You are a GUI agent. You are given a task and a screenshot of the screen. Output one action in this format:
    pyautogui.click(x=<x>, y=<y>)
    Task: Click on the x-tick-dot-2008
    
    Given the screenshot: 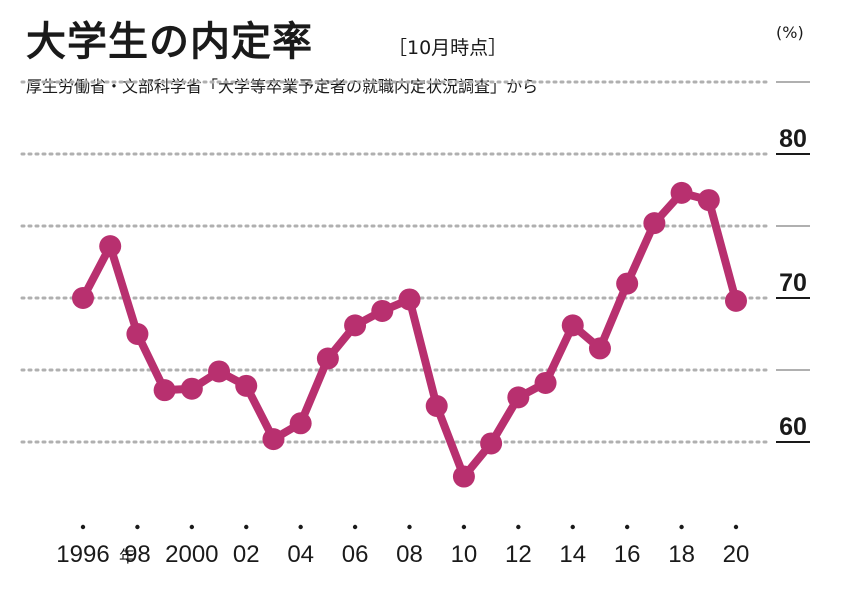 What is the action you would take?
    pyautogui.click(x=409, y=527)
    